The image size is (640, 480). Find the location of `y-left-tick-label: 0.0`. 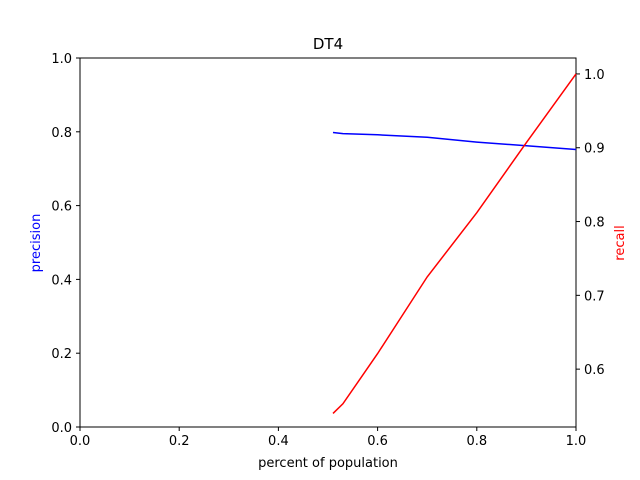

y-left-tick-label: 0.0 is located at coordinates (61, 428).